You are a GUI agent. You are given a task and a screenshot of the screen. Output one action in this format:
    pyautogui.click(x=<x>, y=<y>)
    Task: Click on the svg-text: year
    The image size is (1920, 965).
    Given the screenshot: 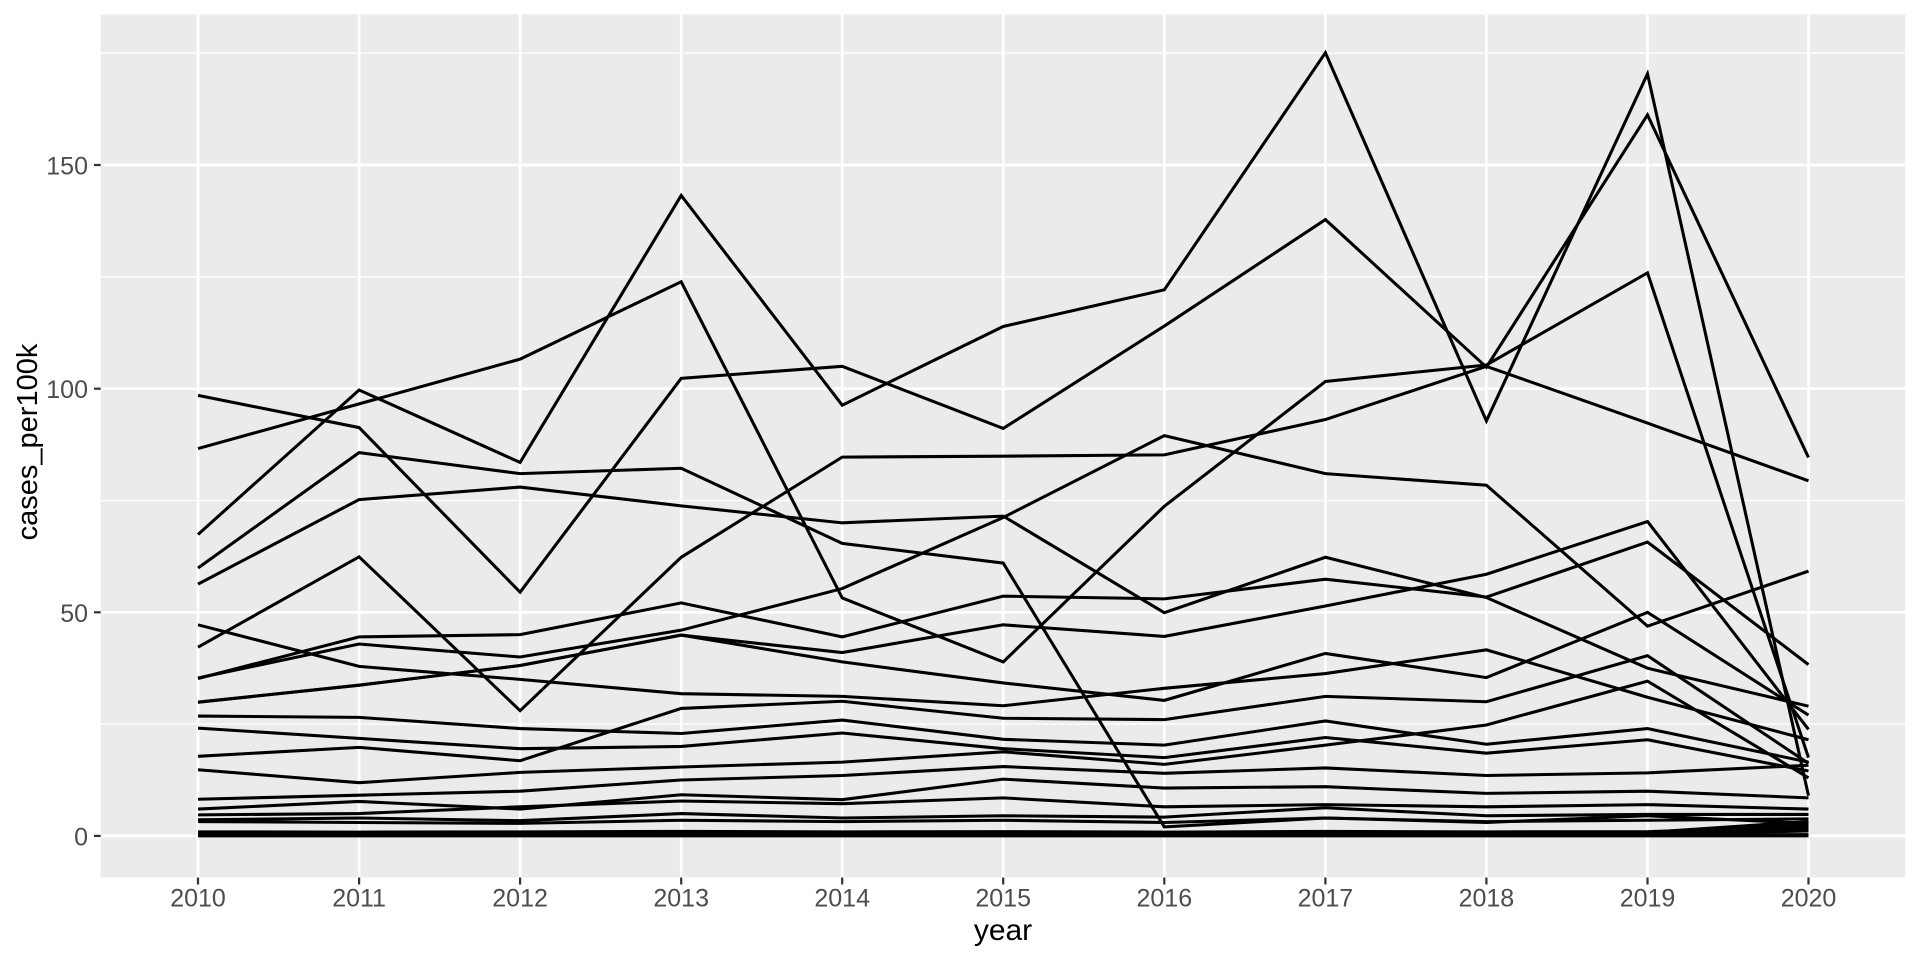 What is the action you would take?
    pyautogui.click(x=1003, y=930)
    